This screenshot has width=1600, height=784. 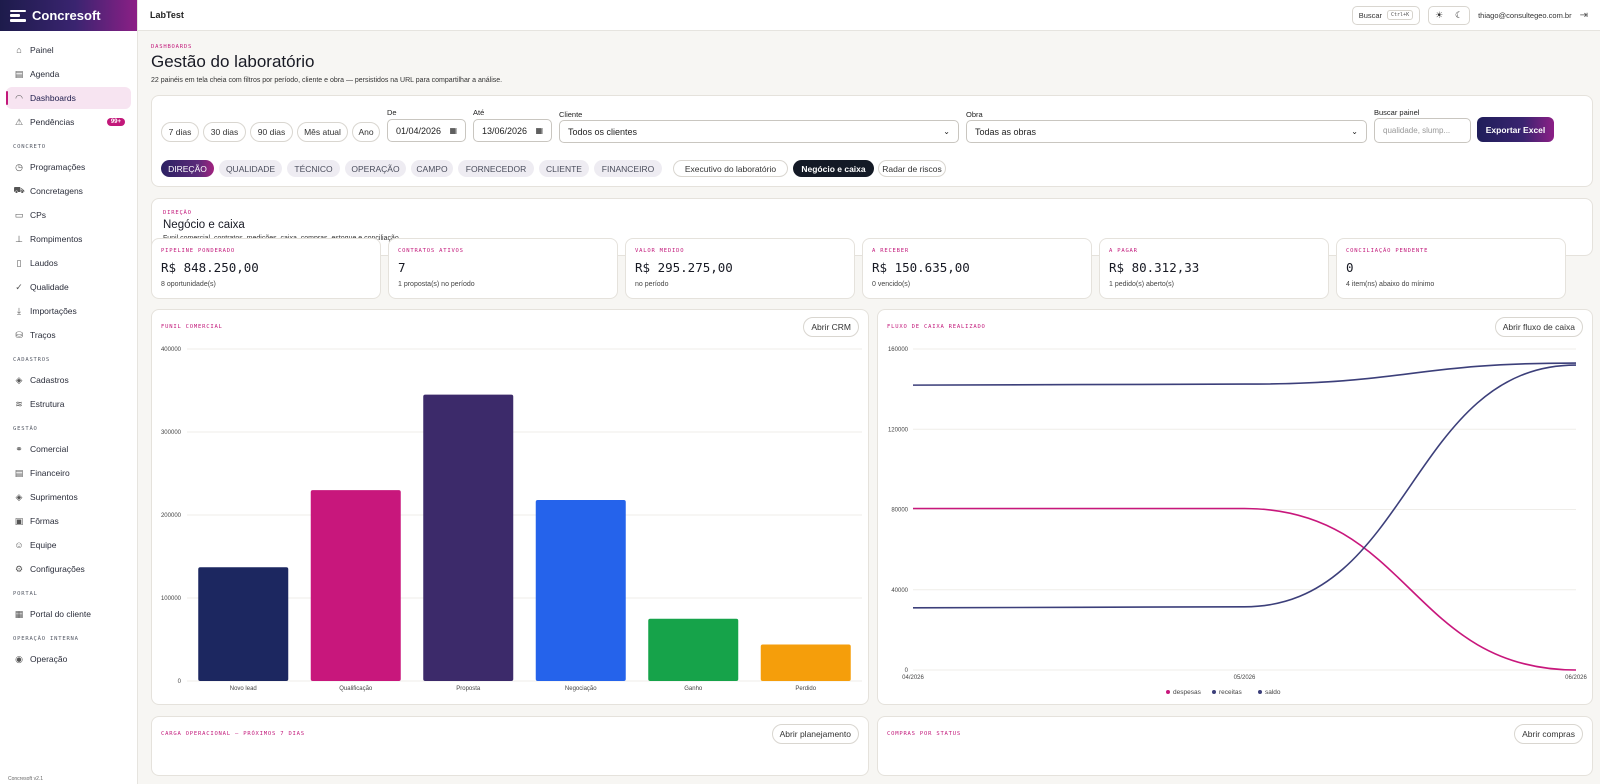 What do you see at coordinates (43, 545) in the screenshot?
I see `sidebar-item-label: Equipe` at bounding box center [43, 545].